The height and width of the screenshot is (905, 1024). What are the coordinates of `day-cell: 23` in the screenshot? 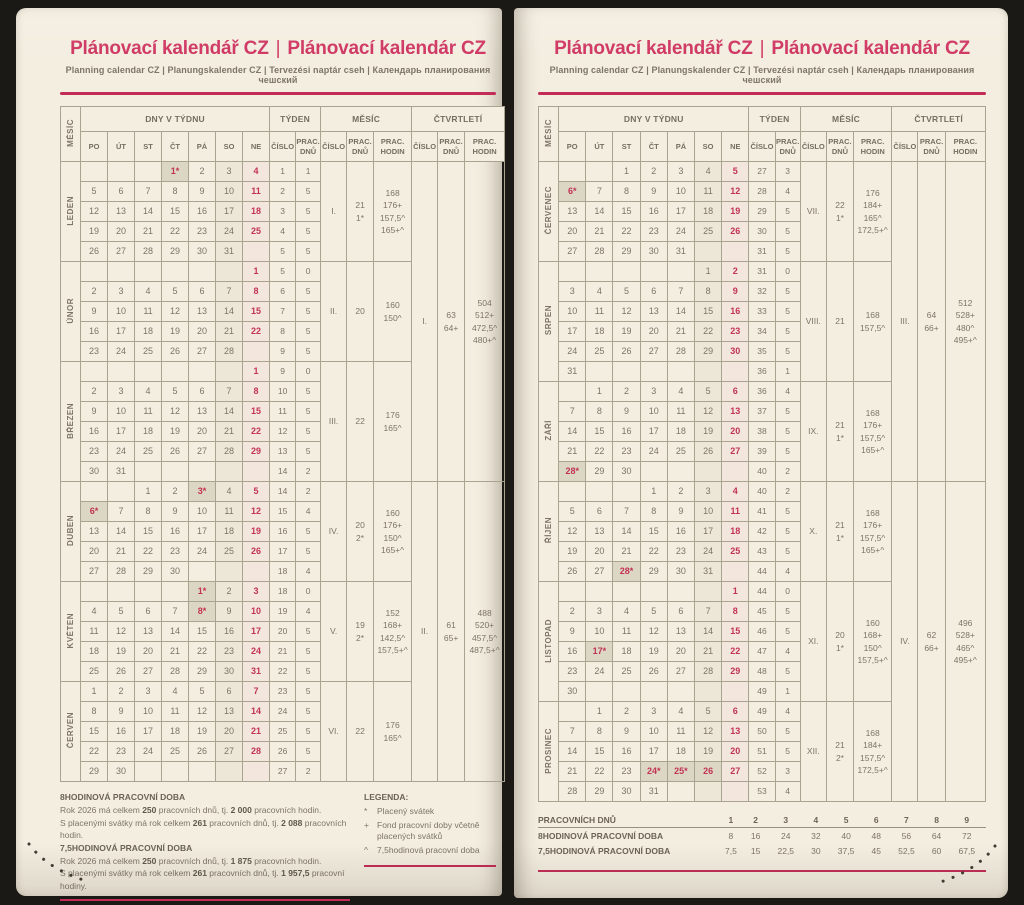 It's located at (680, 551).